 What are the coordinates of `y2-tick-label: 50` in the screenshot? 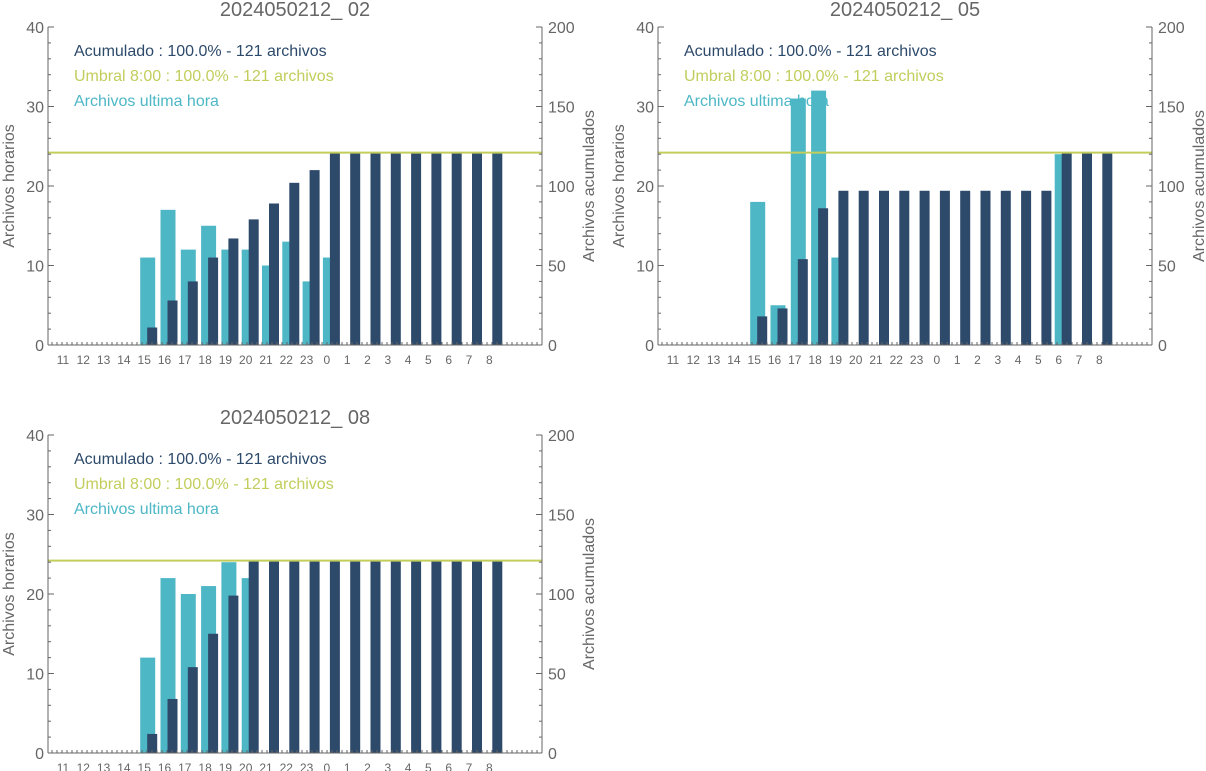 It's located at (557, 675).